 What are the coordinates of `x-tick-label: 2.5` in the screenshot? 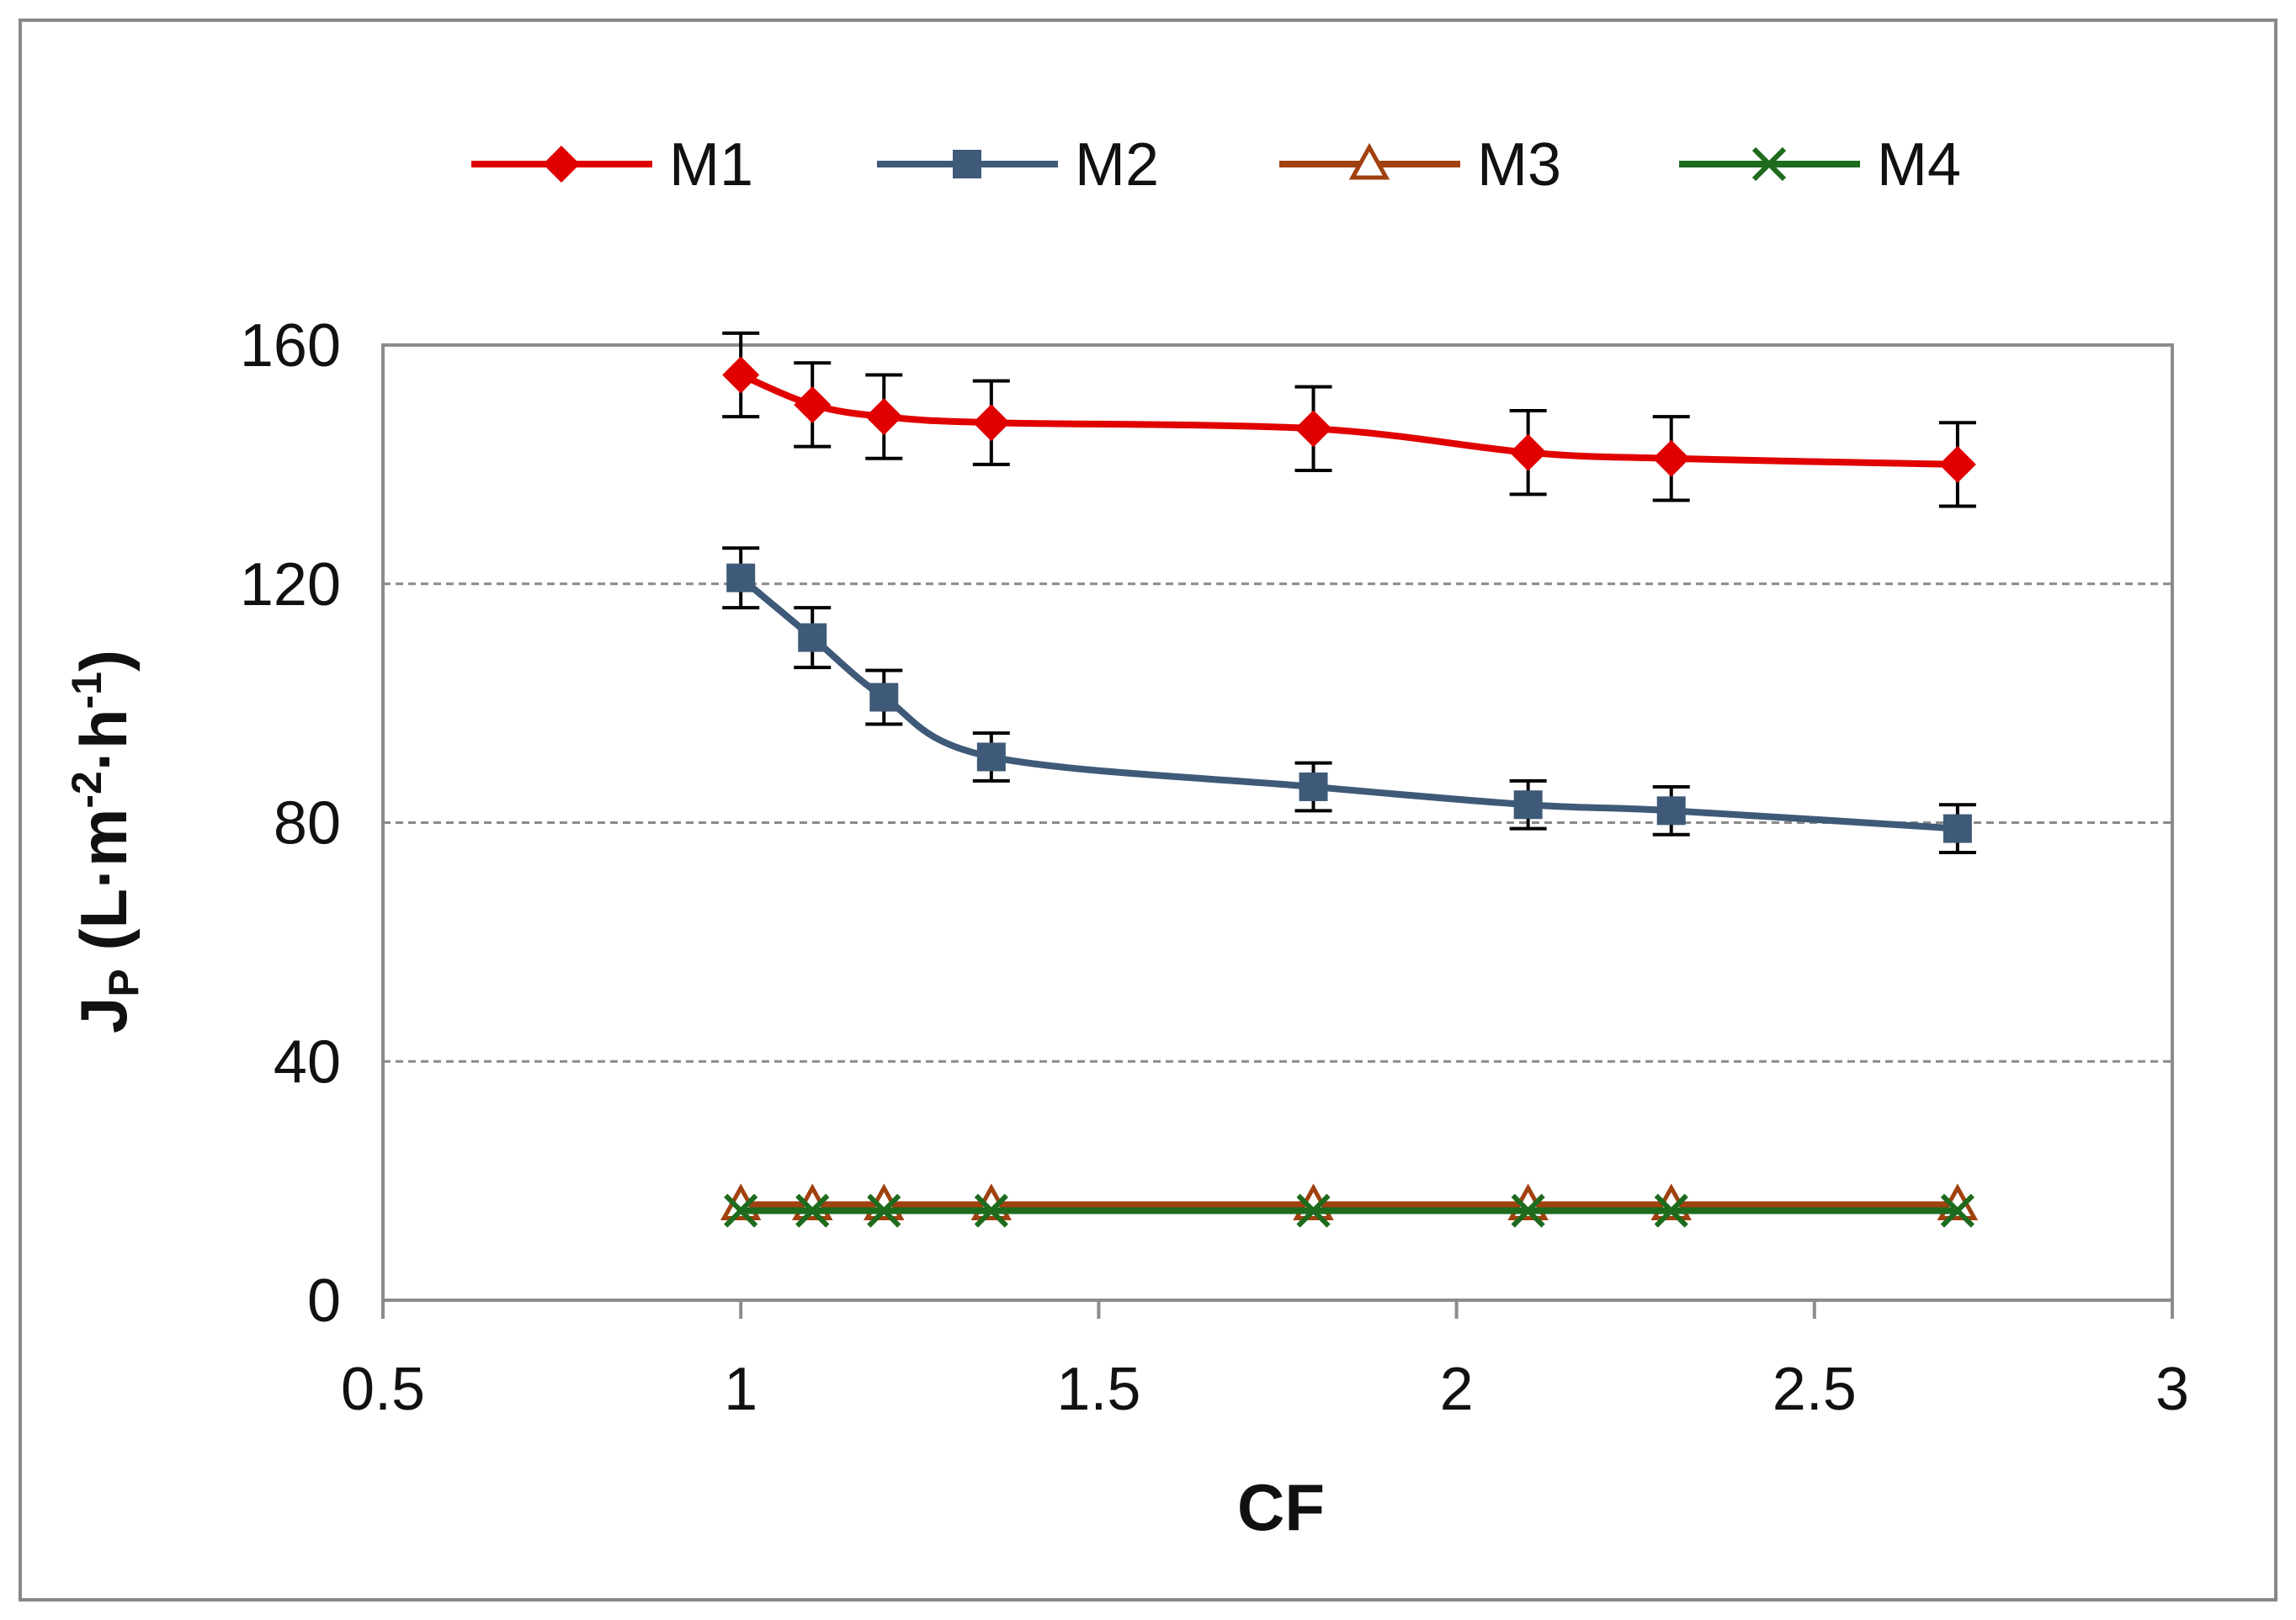 It's located at (1815, 1389).